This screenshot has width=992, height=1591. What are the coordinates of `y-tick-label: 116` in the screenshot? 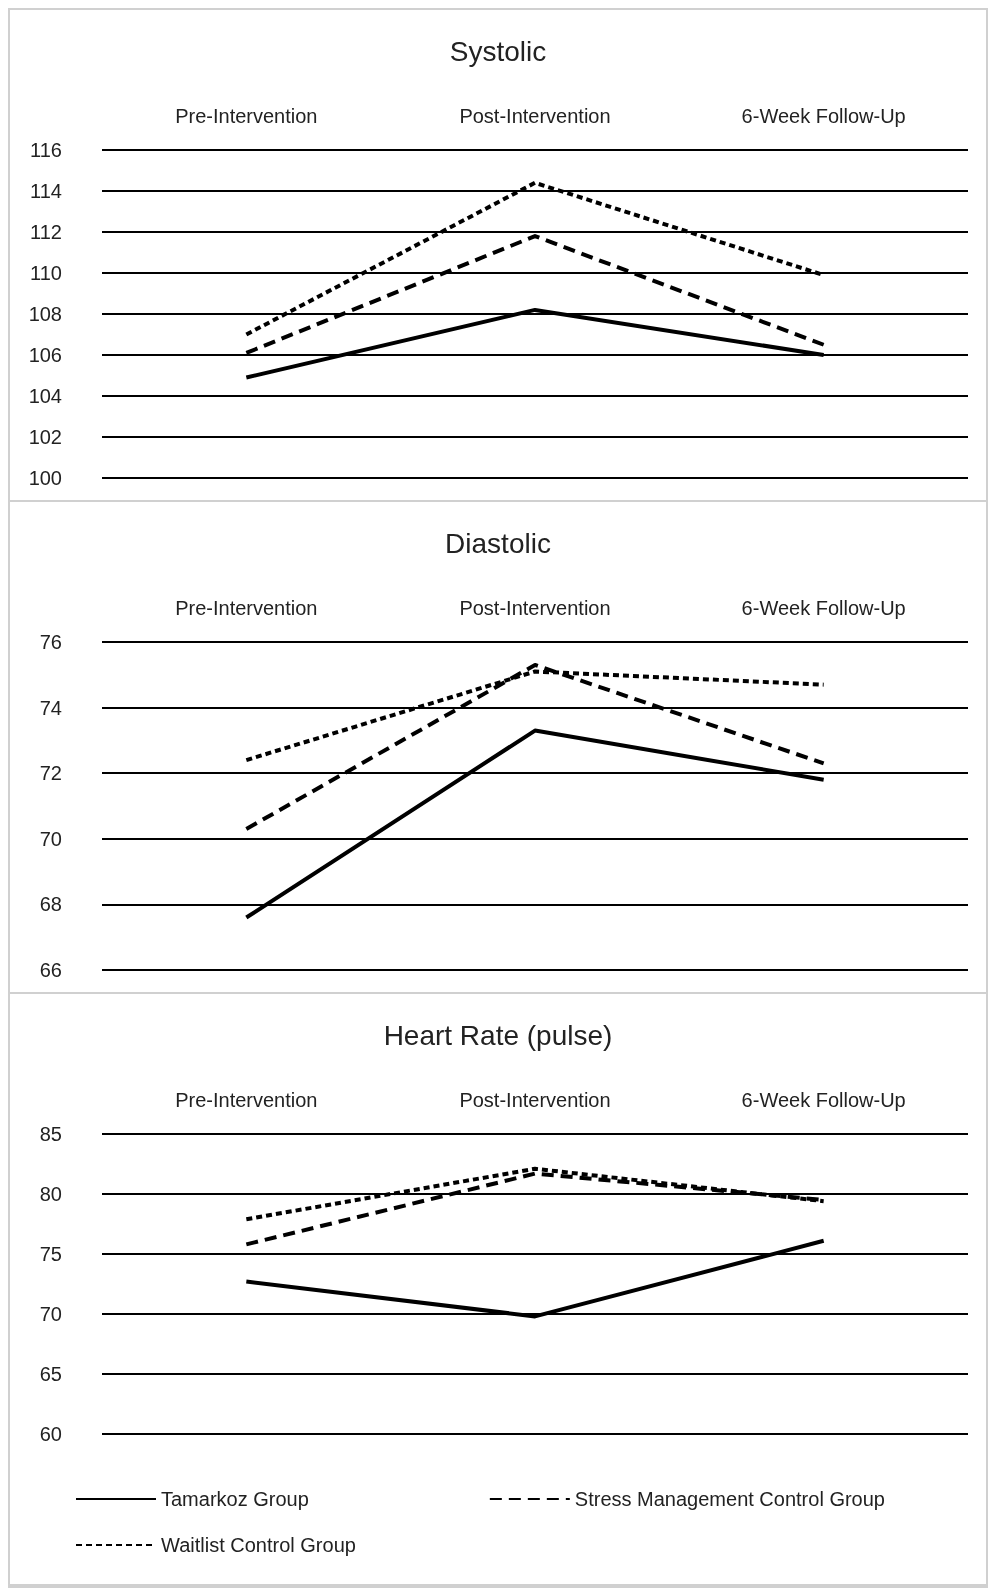 It's located at (46, 150).